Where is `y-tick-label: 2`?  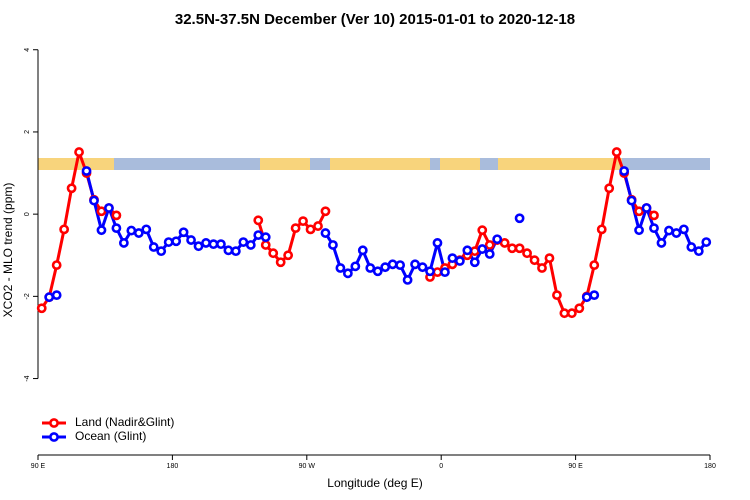 y-tick-label: 2 is located at coordinates (27, 132).